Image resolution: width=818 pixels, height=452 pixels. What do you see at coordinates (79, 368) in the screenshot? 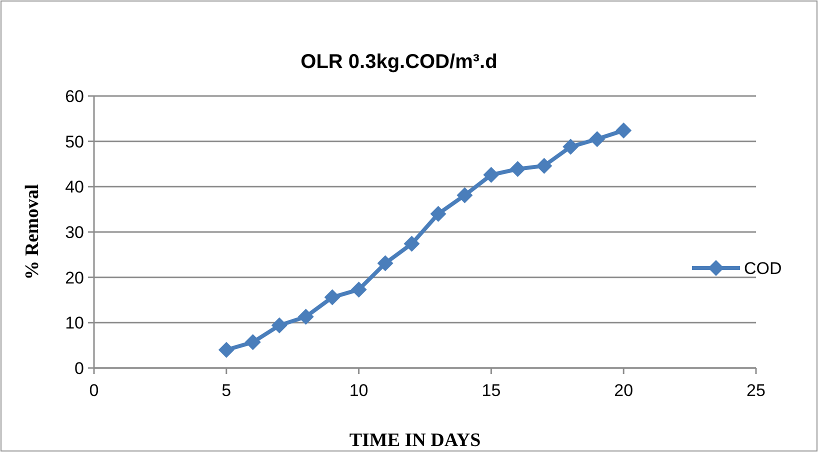
I see `y-tick-label: 0` at bounding box center [79, 368].